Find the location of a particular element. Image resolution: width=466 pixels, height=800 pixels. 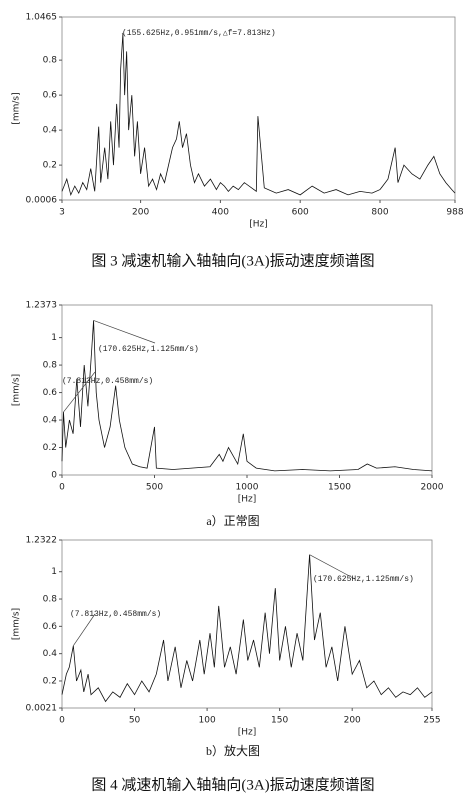

x-tick-label: 1500 is located at coordinates (339, 488).